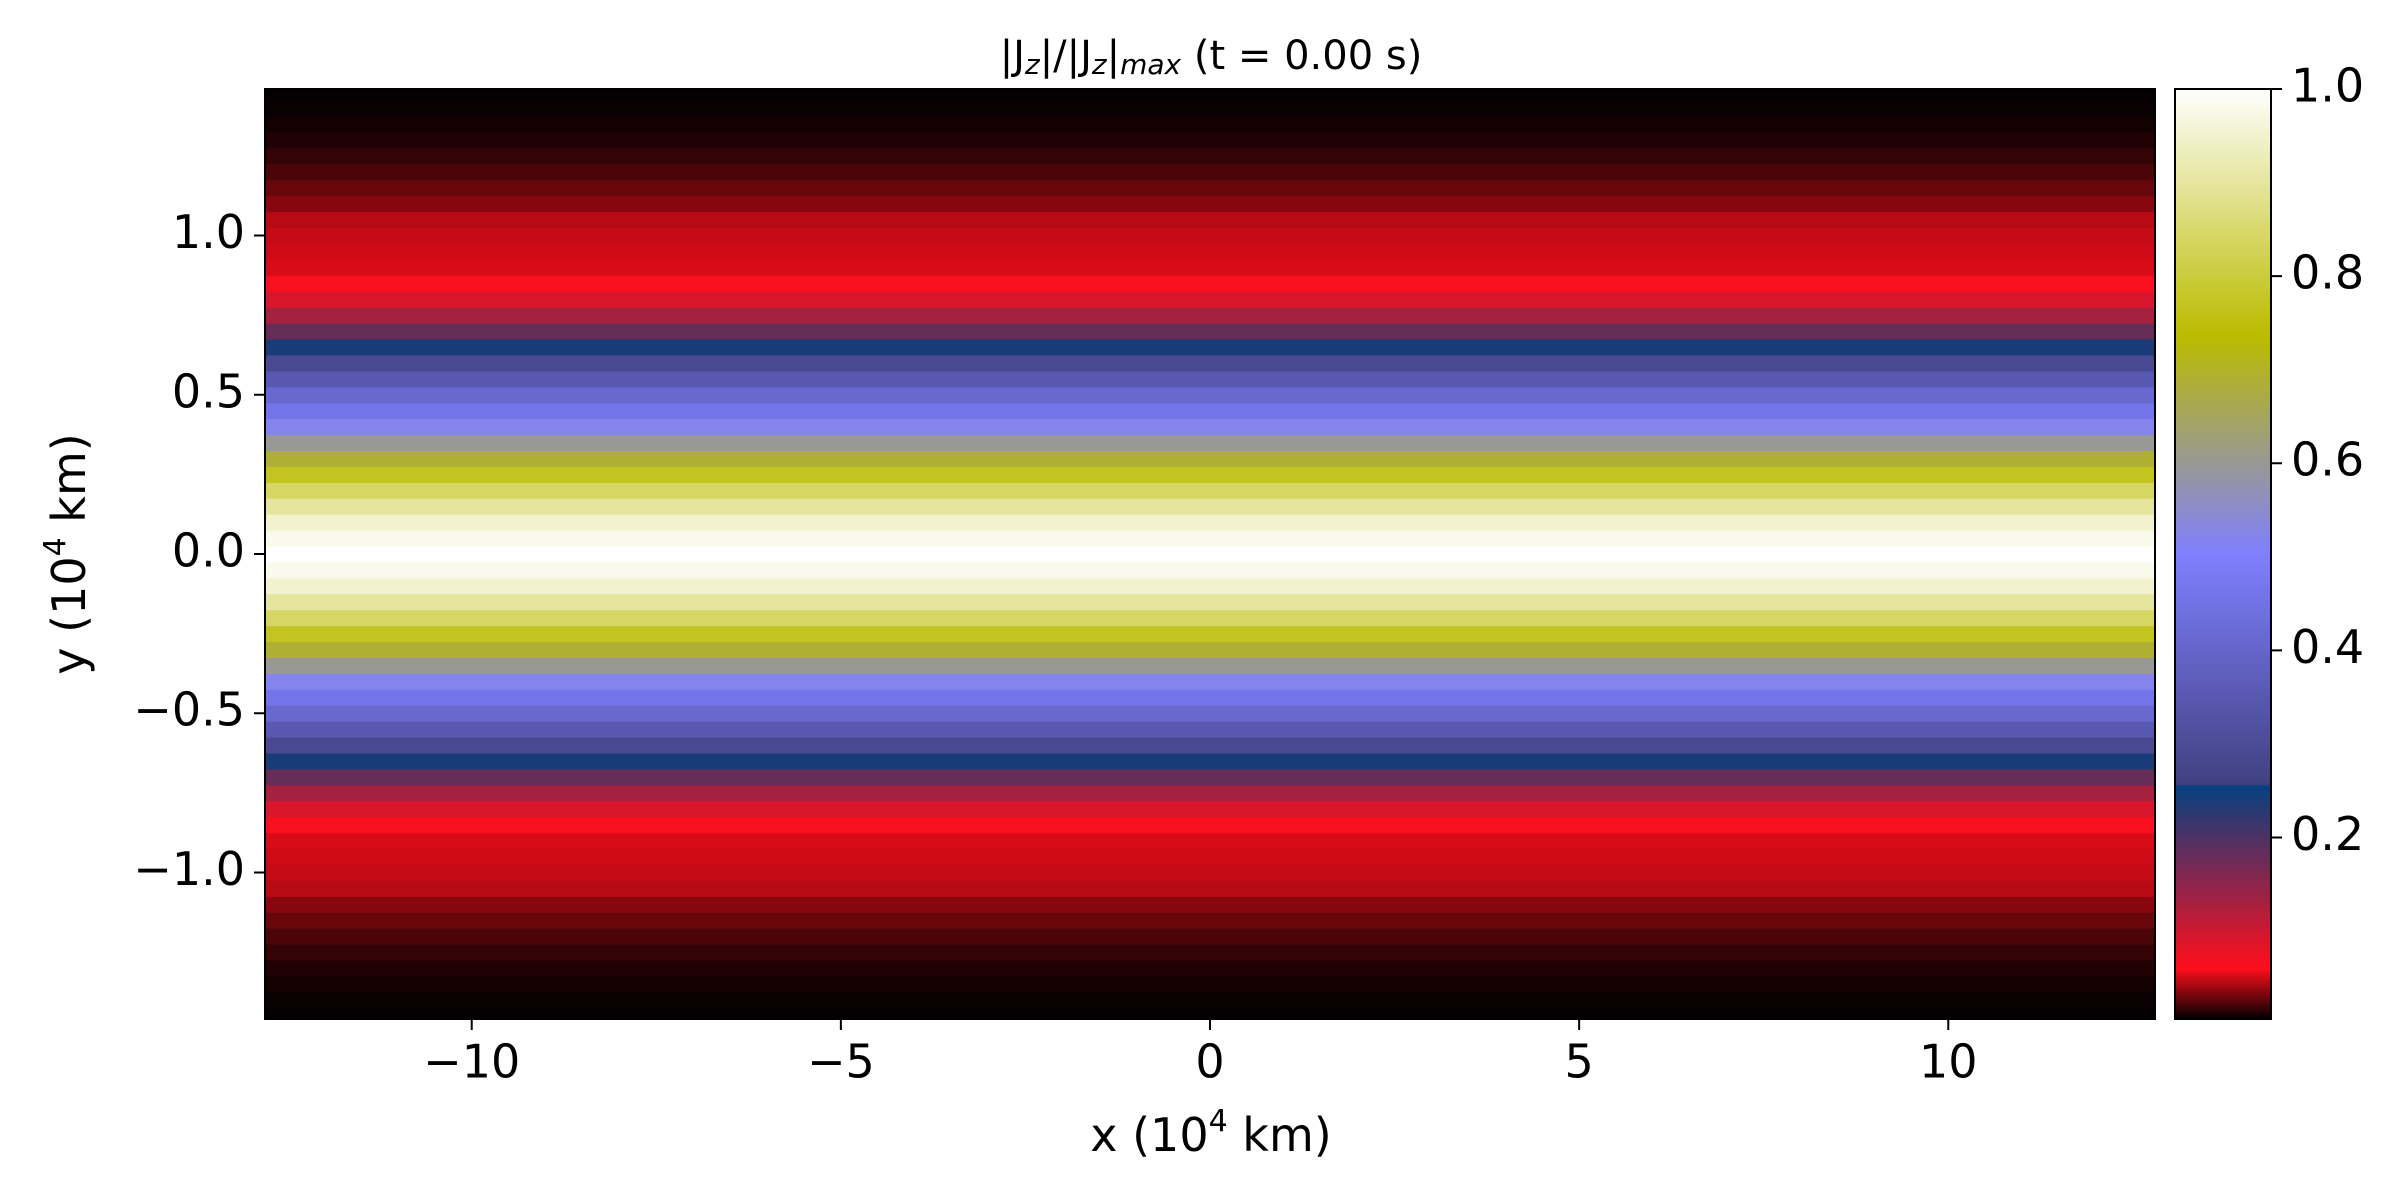 Image resolution: width=2400 pixels, height=1200 pixels. Describe the element at coordinates (1579, 1062) in the screenshot. I see `x-tick-label: 5` at that location.